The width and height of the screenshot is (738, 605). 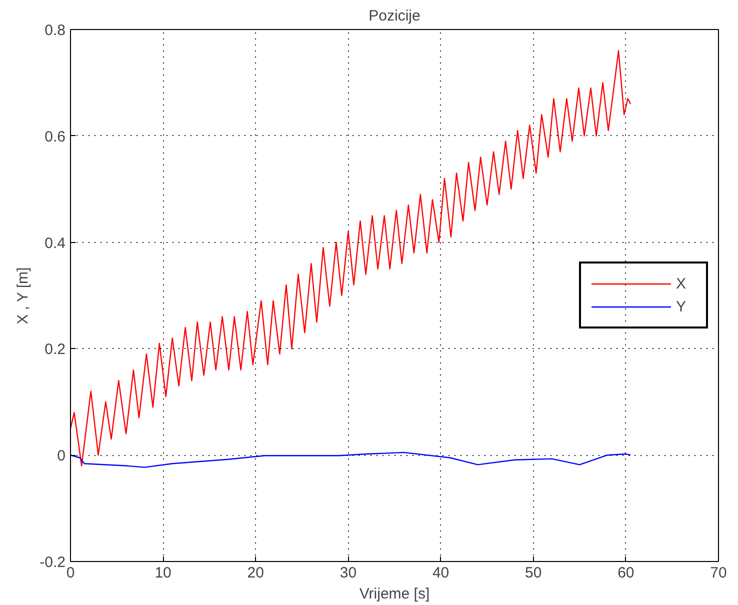 What do you see at coordinates (394, 16) in the screenshot?
I see `chart-title: Pozicije` at bounding box center [394, 16].